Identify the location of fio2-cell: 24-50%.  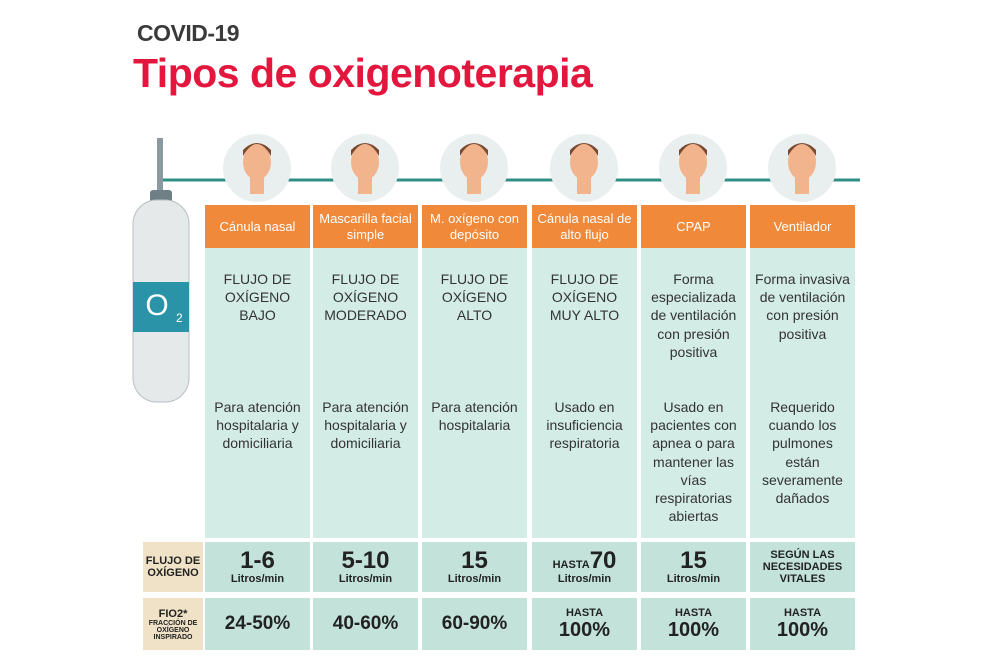
(257, 624).